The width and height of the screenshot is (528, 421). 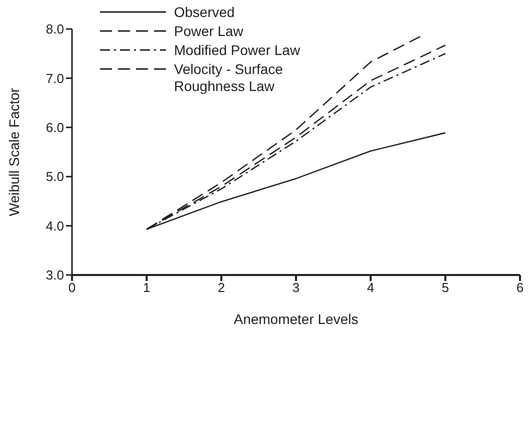 What do you see at coordinates (370, 288) in the screenshot?
I see `x-tick-label: 4` at bounding box center [370, 288].